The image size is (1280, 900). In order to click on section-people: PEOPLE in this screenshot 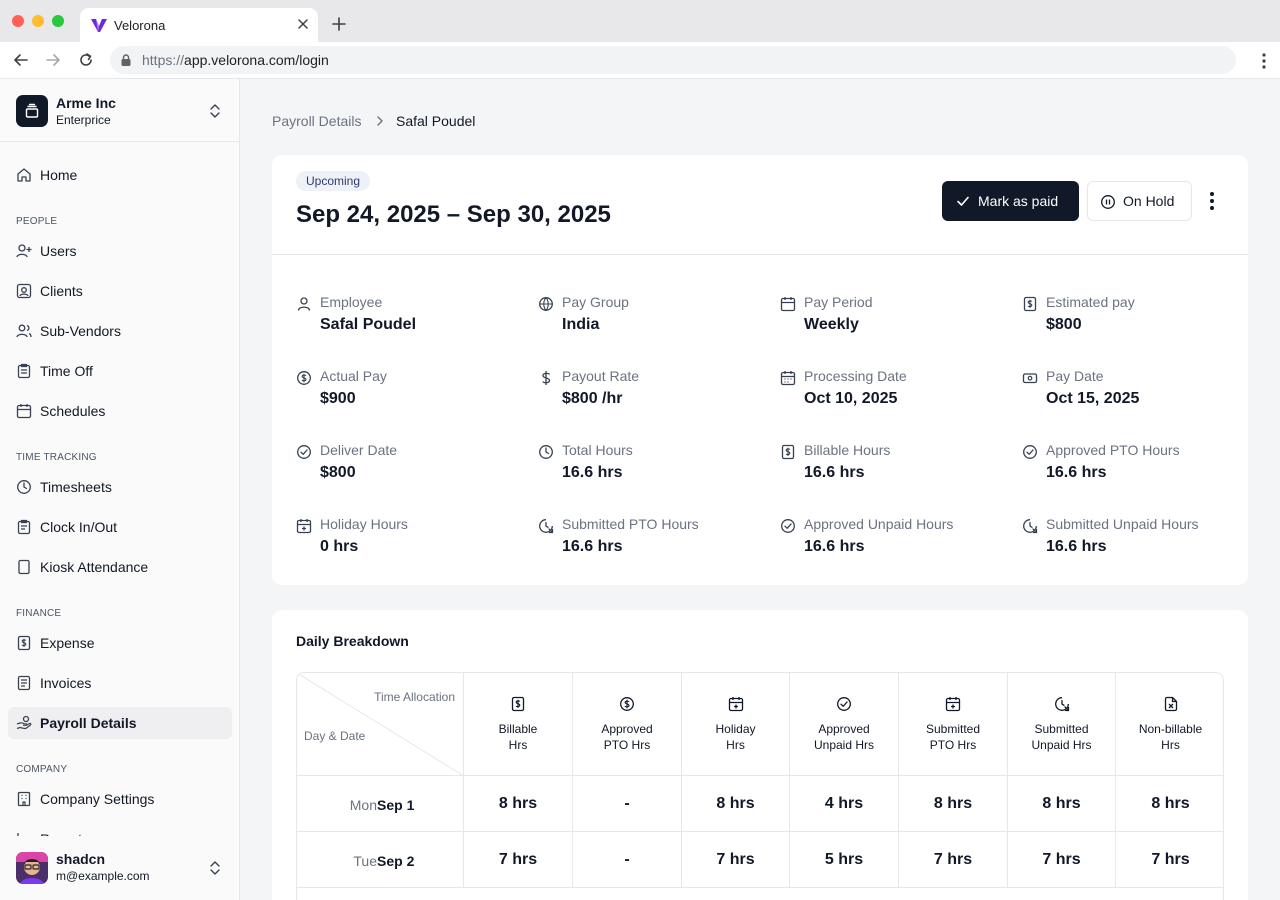, I will do `click(37, 221)`.